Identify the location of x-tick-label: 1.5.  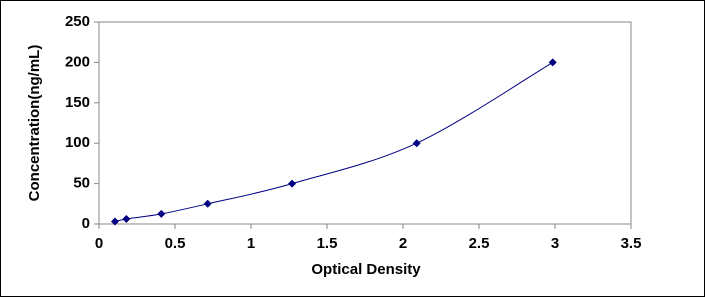
(327, 243).